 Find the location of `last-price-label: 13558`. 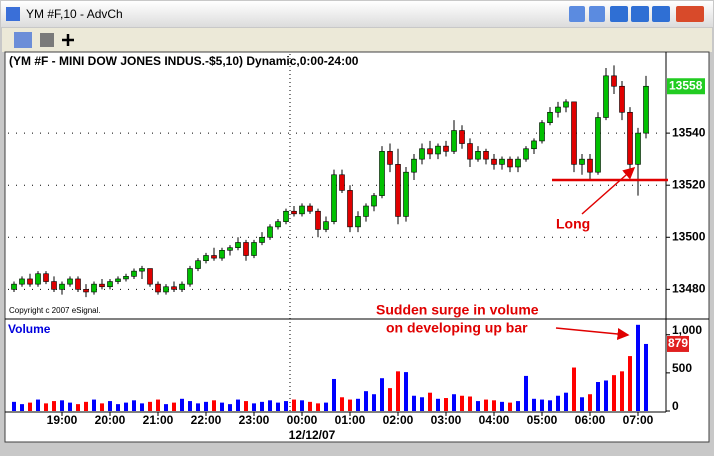

last-price-label: 13558 is located at coordinates (686, 85).